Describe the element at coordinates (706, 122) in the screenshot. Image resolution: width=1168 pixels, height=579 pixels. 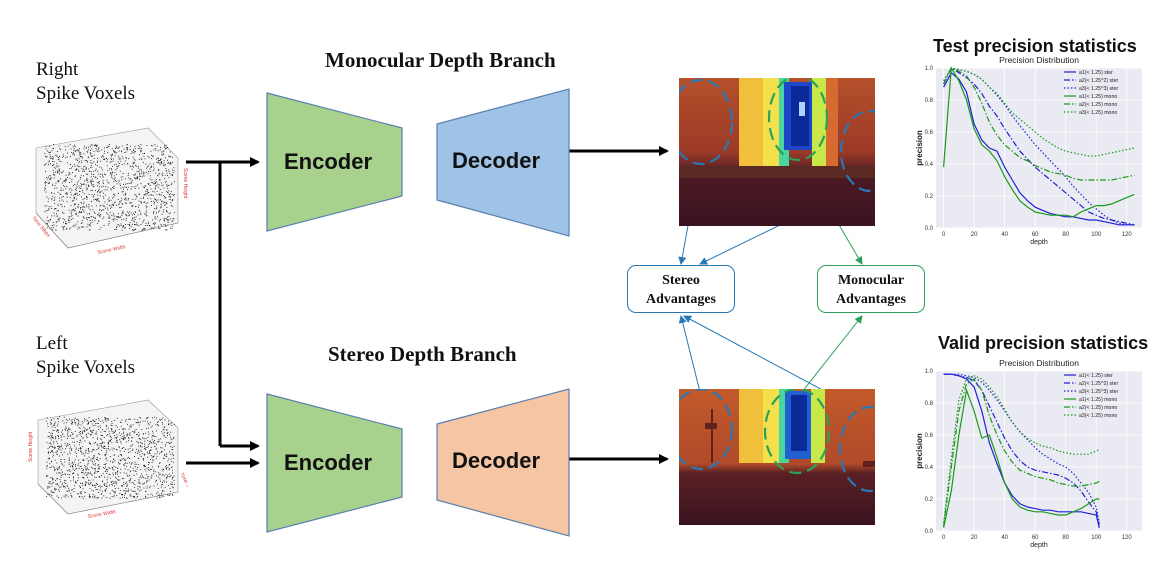
I see `monocular-map-left-highlight` at that location.